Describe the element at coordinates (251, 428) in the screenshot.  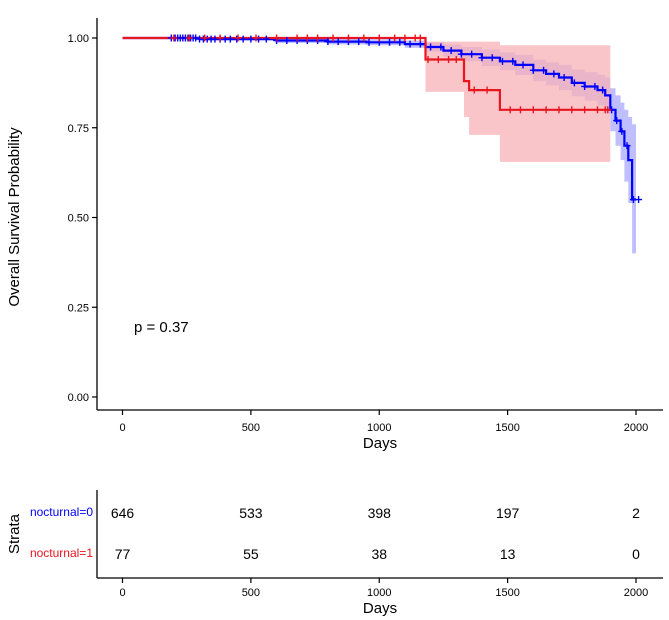
I see `x-tick-label: 500` at that location.